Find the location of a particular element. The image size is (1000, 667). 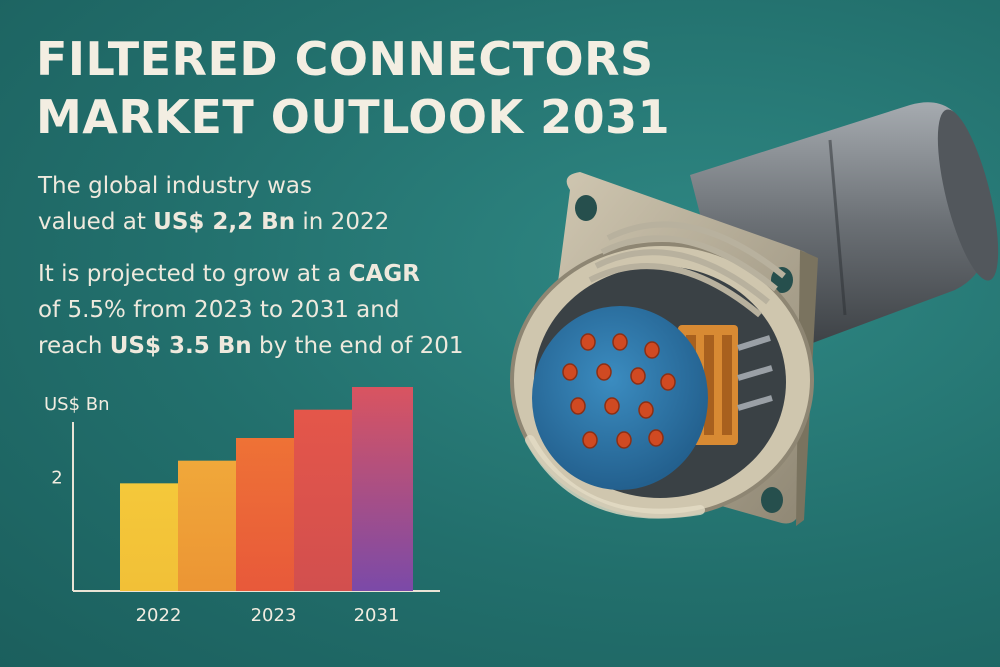

market-value-emphasis: US$ 2,2 Bn is located at coordinates (224, 222).